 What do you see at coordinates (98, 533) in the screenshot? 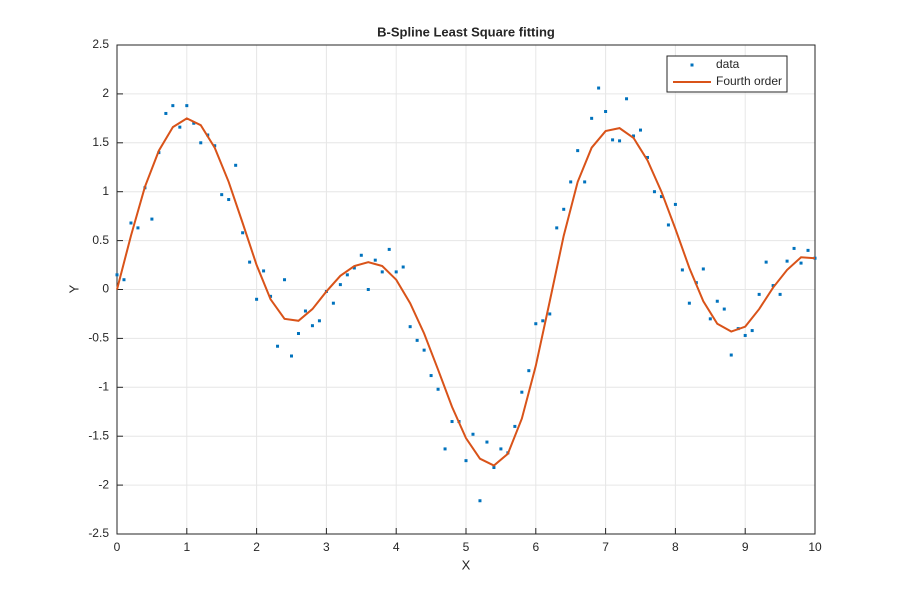
I see `y-tick-label: -2.5` at bounding box center [98, 533].